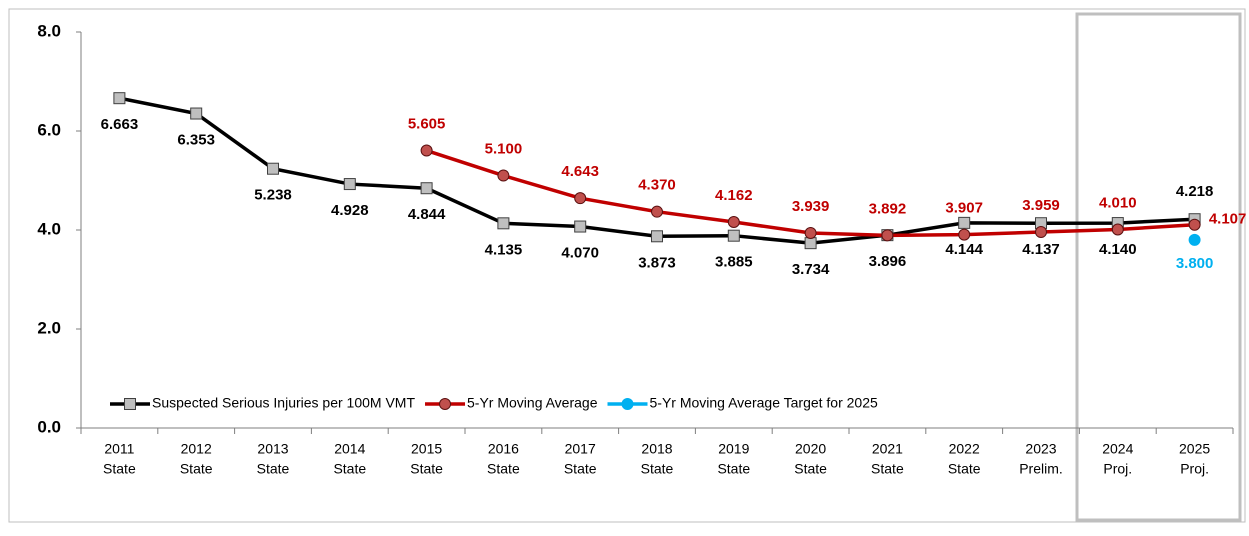 Image resolution: width=1249 pixels, height=536 pixels. I want to click on data-label: 4.137, so click(1041, 249).